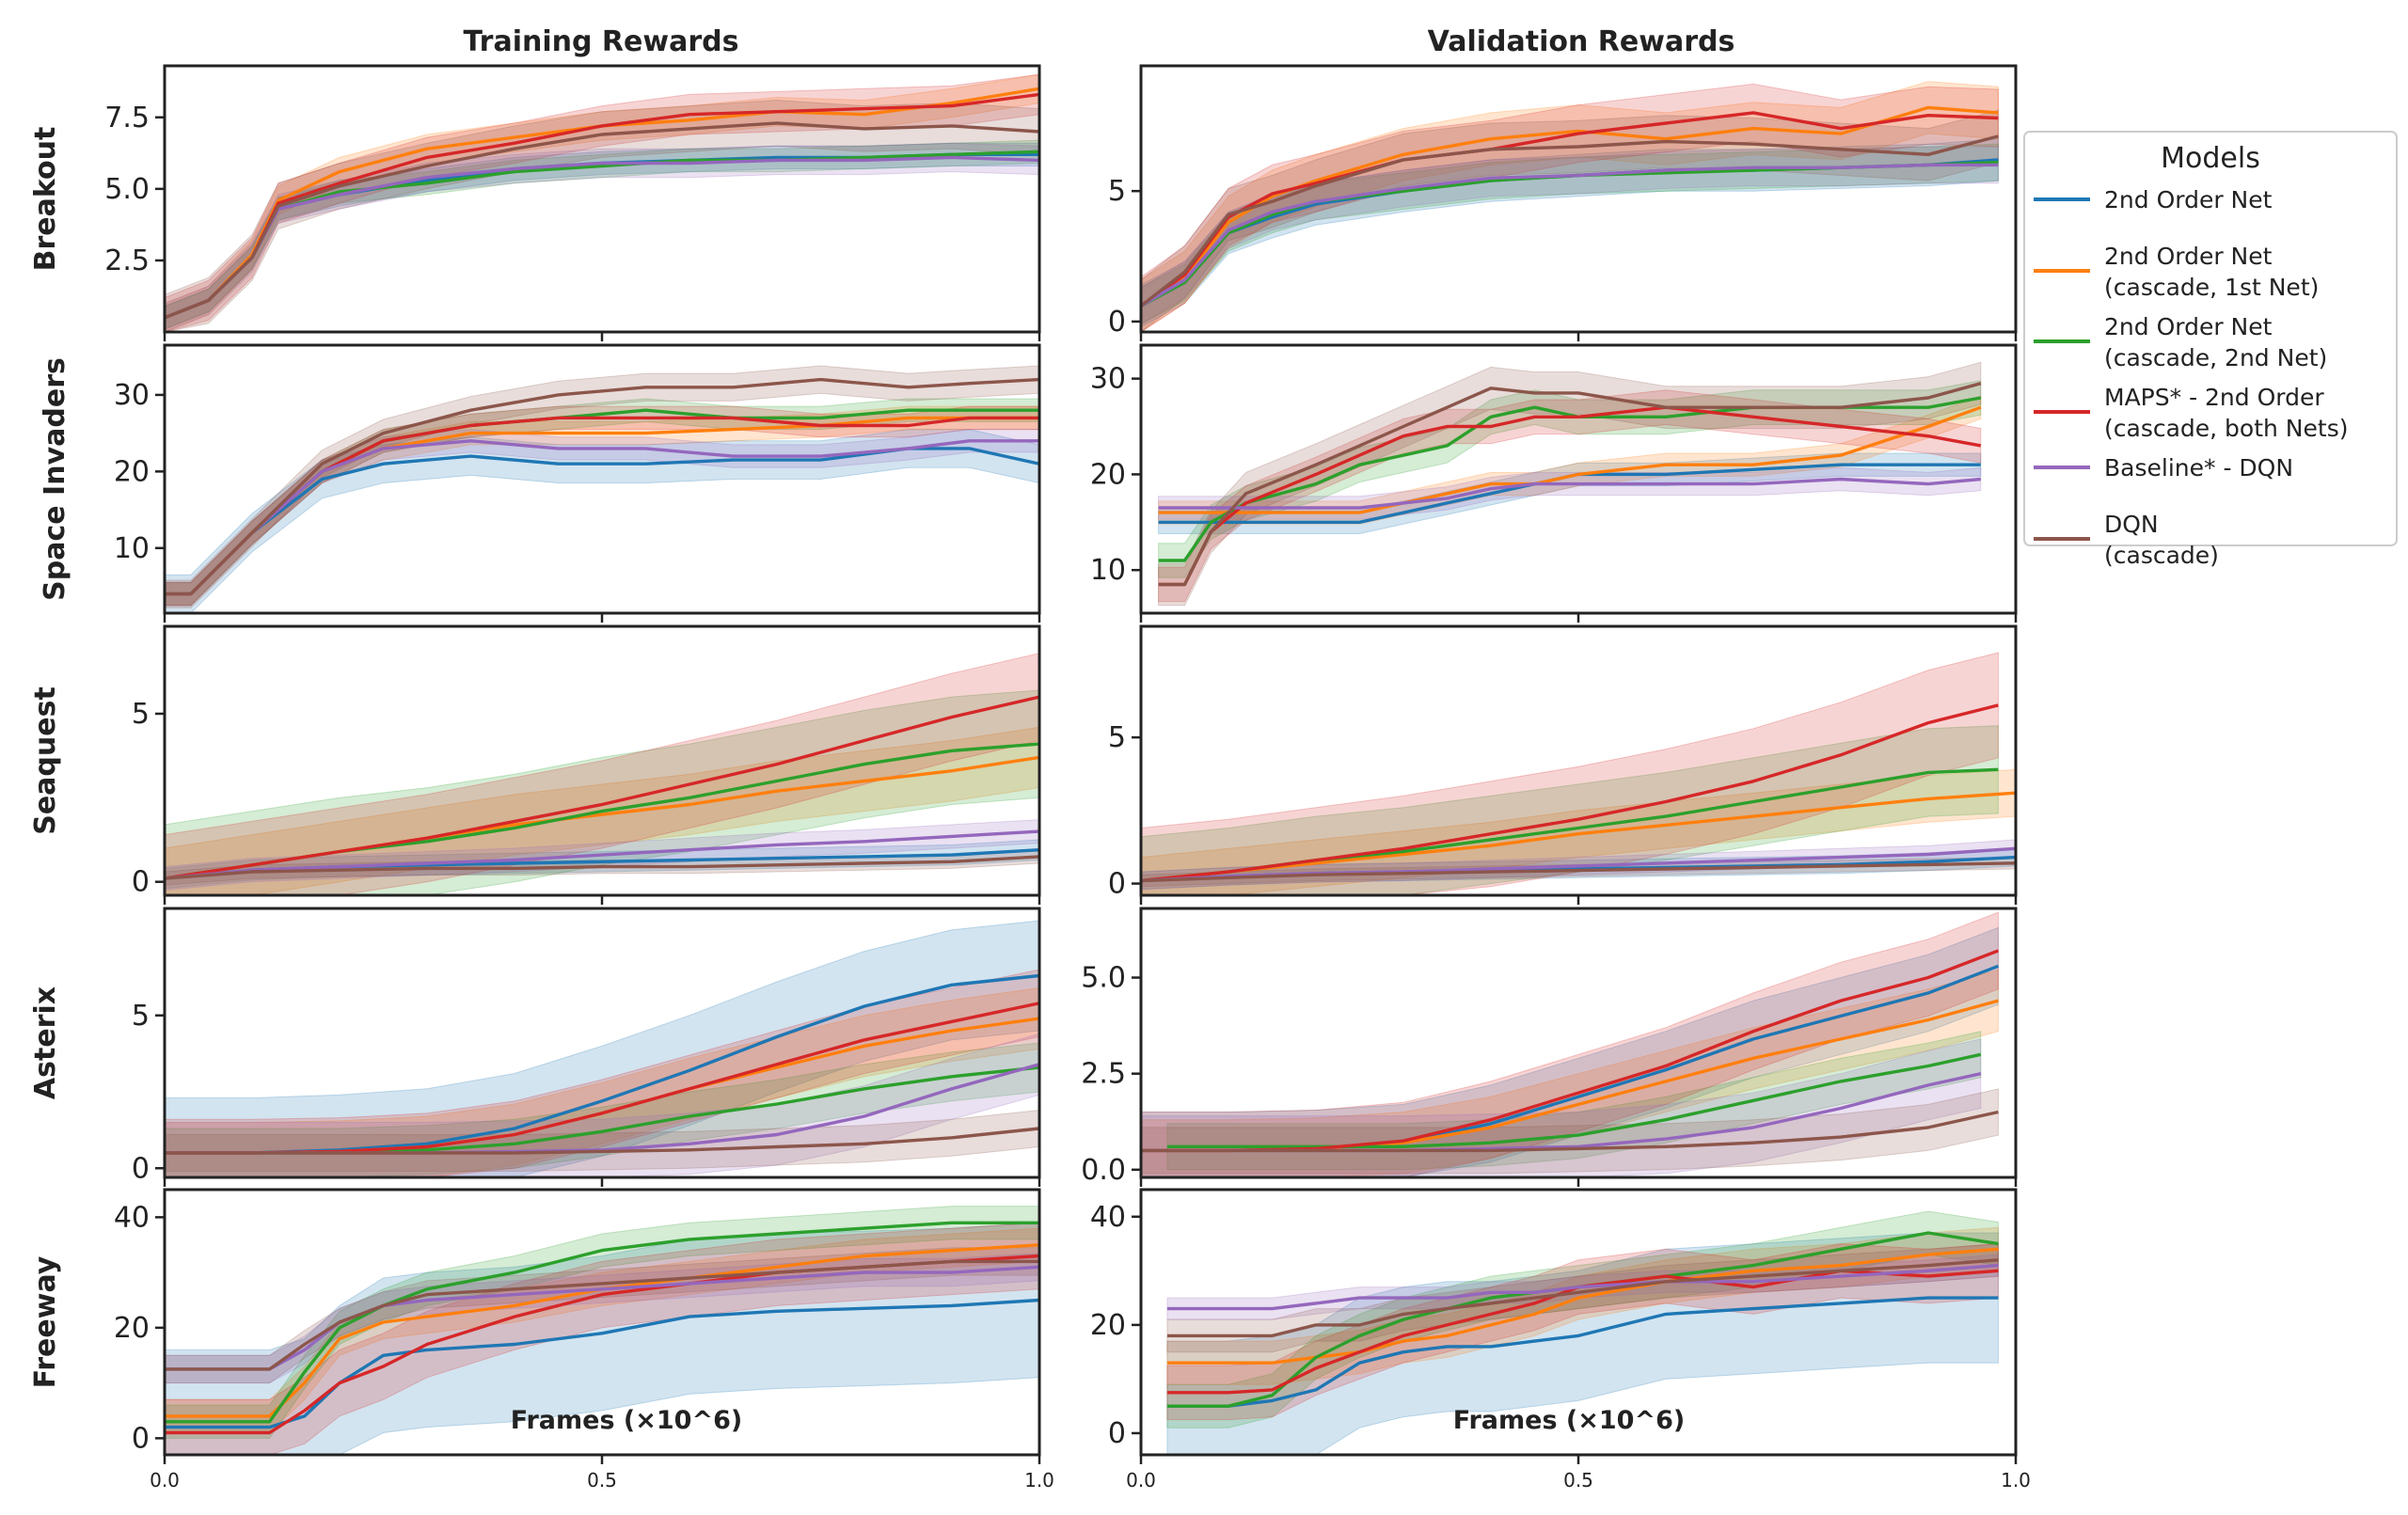  Describe the element at coordinates (627, 1420) in the screenshot. I see `x-axis-label-training: Frames (×10^6)` at that location.